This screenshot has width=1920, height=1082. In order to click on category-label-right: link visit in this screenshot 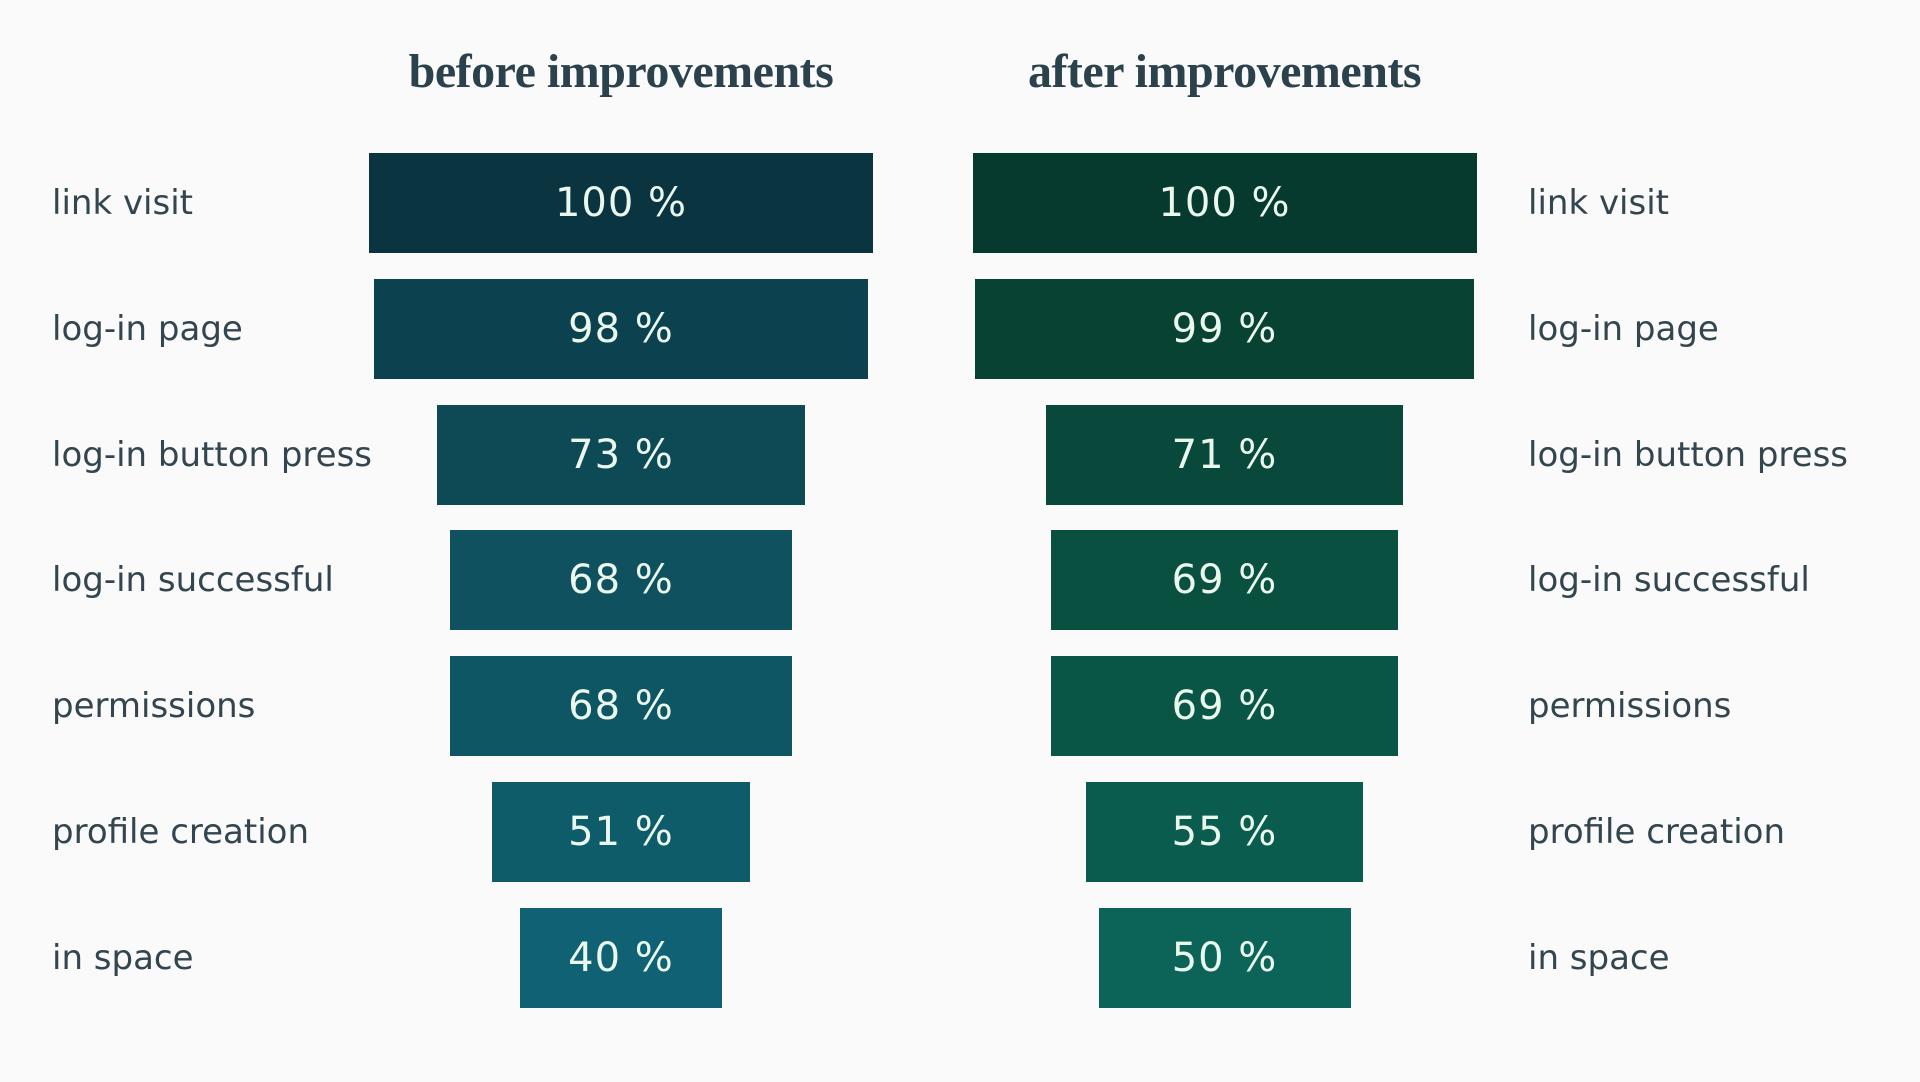, I will do `click(1598, 203)`.